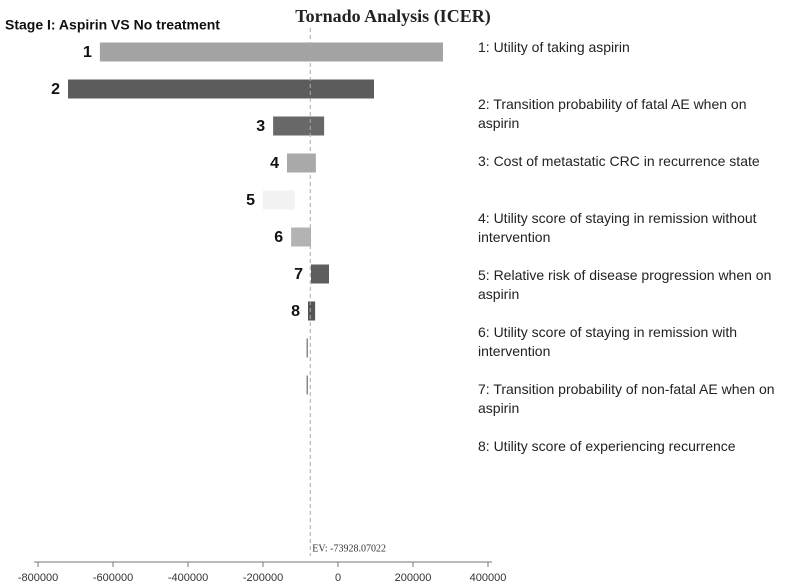 This screenshot has height=586, width=786. Describe the element at coordinates (488, 578) in the screenshot. I see `x-tick-label: 400000` at that location.